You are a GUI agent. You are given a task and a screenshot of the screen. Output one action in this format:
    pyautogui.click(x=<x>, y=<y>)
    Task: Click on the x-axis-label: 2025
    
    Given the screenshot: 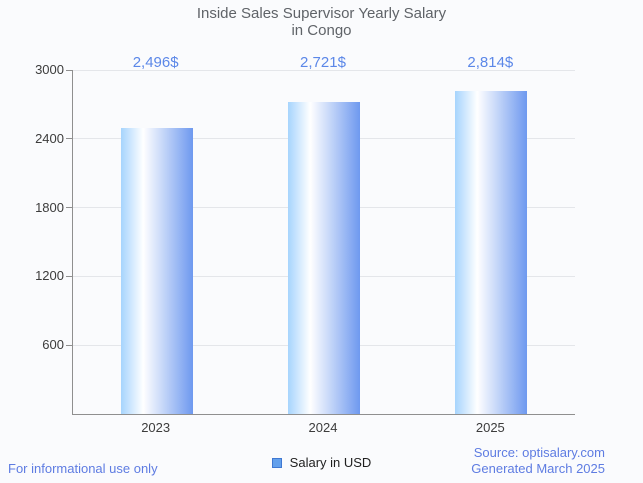 What is the action you would take?
    pyautogui.click(x=490, y=427)
    